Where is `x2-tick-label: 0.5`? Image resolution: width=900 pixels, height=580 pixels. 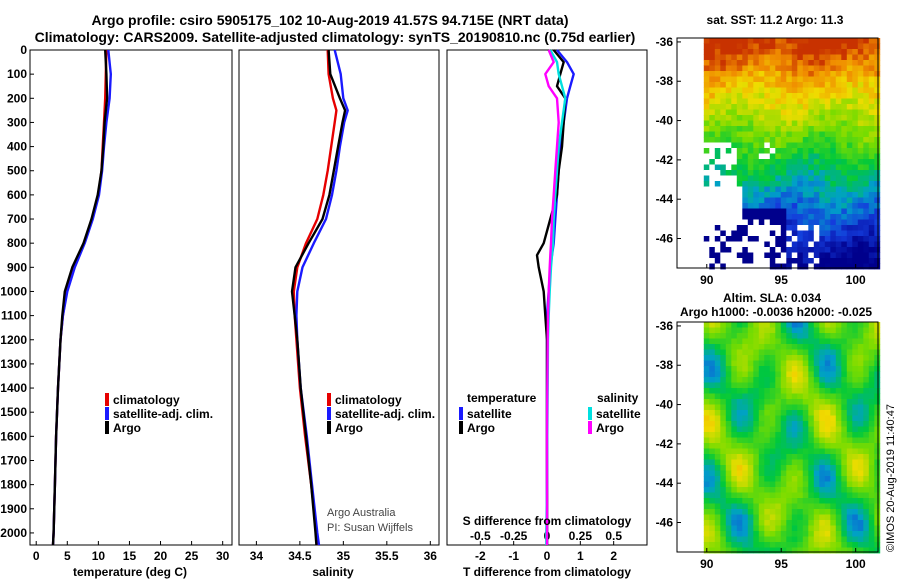
x2-tick-label: 0.5 is located at coordinates (613, 536).